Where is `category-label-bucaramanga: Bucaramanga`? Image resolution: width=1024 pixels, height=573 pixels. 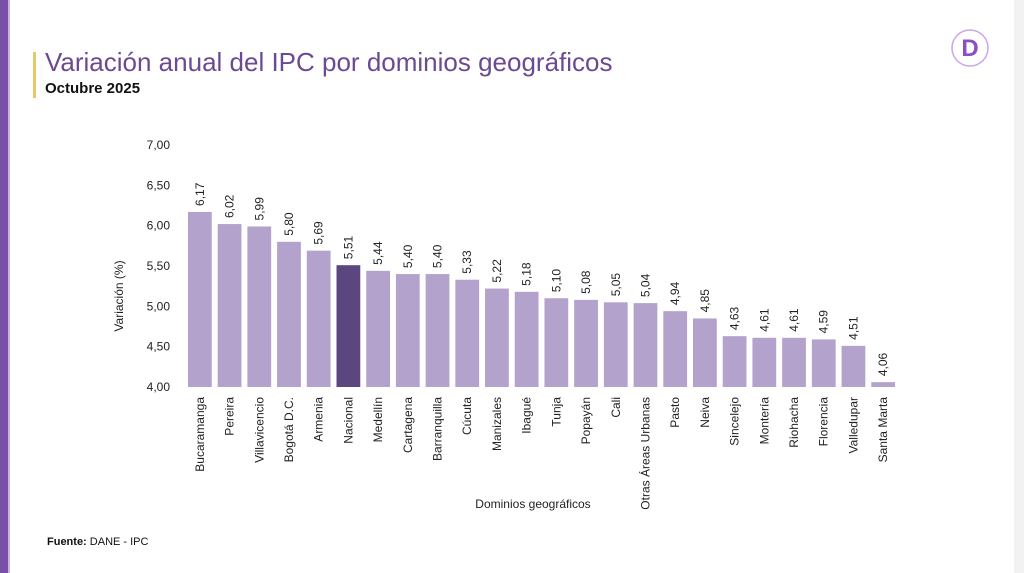 category-label-bucaramanga: Bucaramanga is located at coordinates (200, 434).